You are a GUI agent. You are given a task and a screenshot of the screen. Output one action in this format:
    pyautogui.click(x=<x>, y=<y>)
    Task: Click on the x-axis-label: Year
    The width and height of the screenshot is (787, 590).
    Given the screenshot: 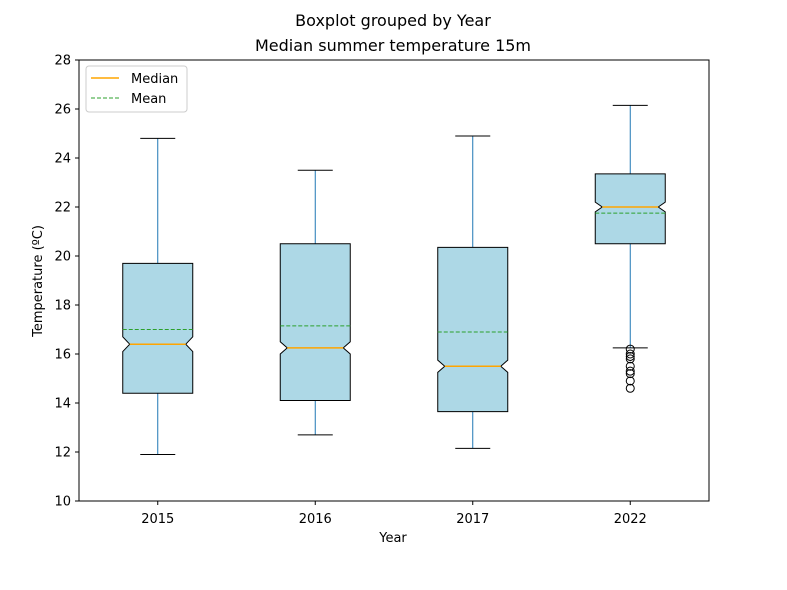 What is the action you would take?
    pyautogui.click(x=392, y=538)
    